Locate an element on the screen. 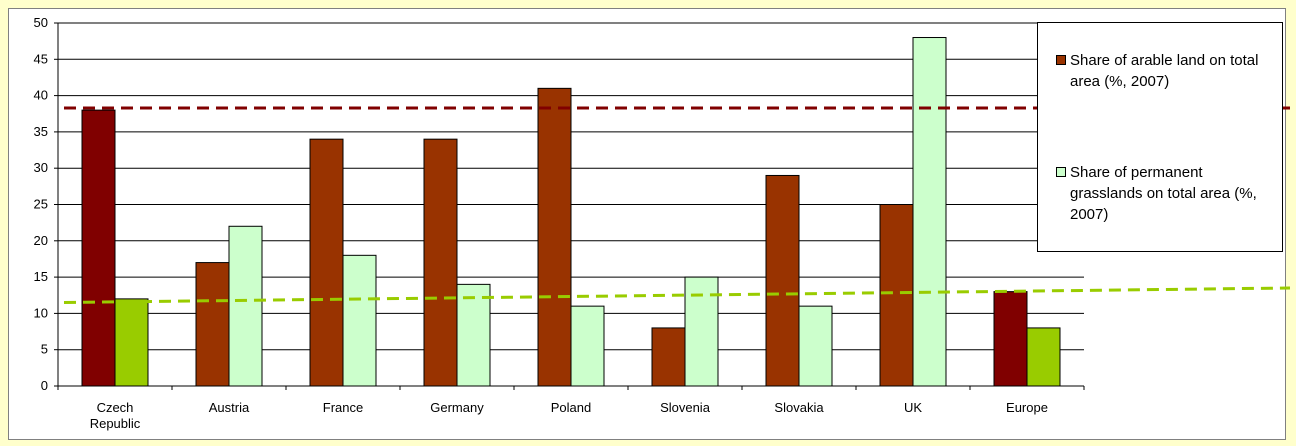 This screenshot has height=446, width=1296. y-tick-label: 5 is located at coordinates (44, 349).